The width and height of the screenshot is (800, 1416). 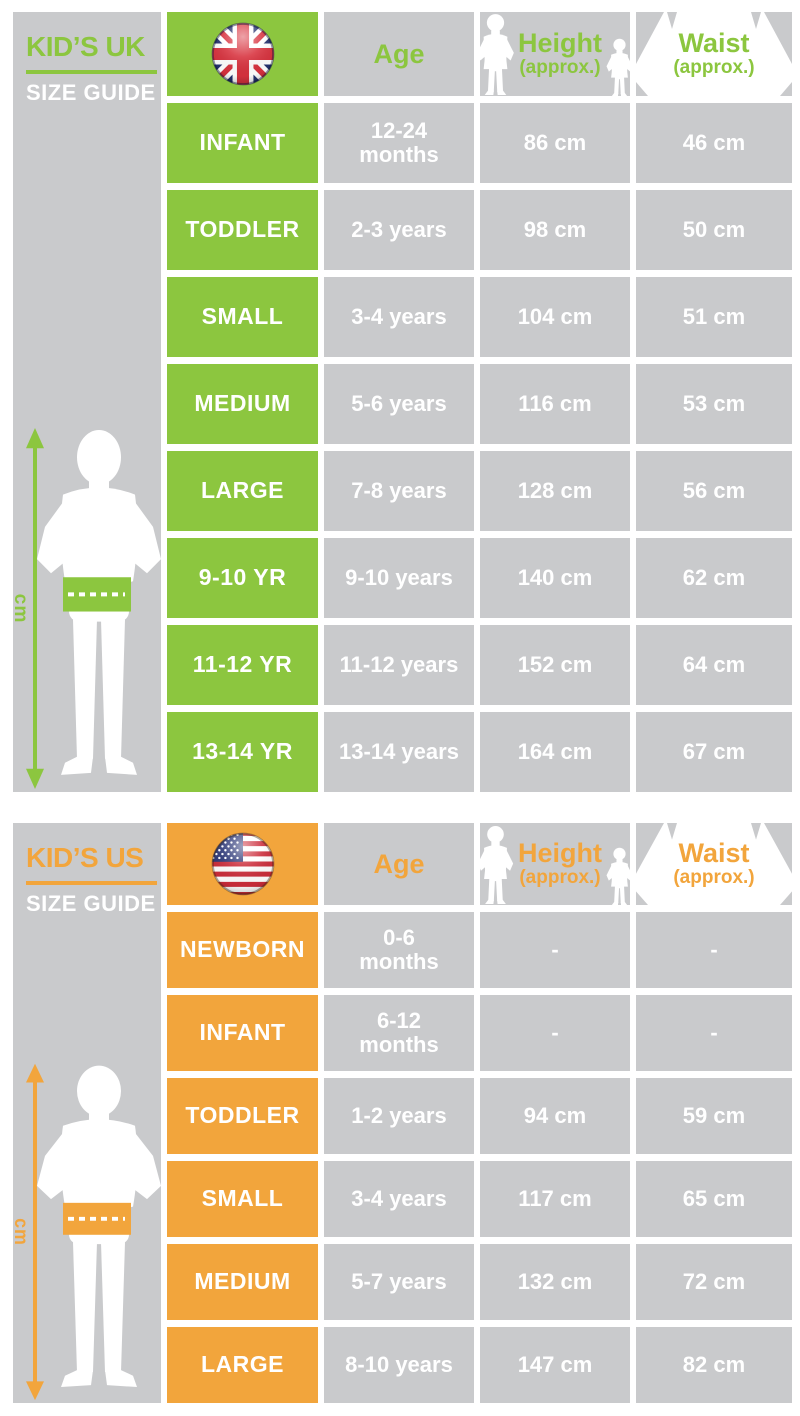 I want to click on uk-flag-icon, so click(x=242, y=54).